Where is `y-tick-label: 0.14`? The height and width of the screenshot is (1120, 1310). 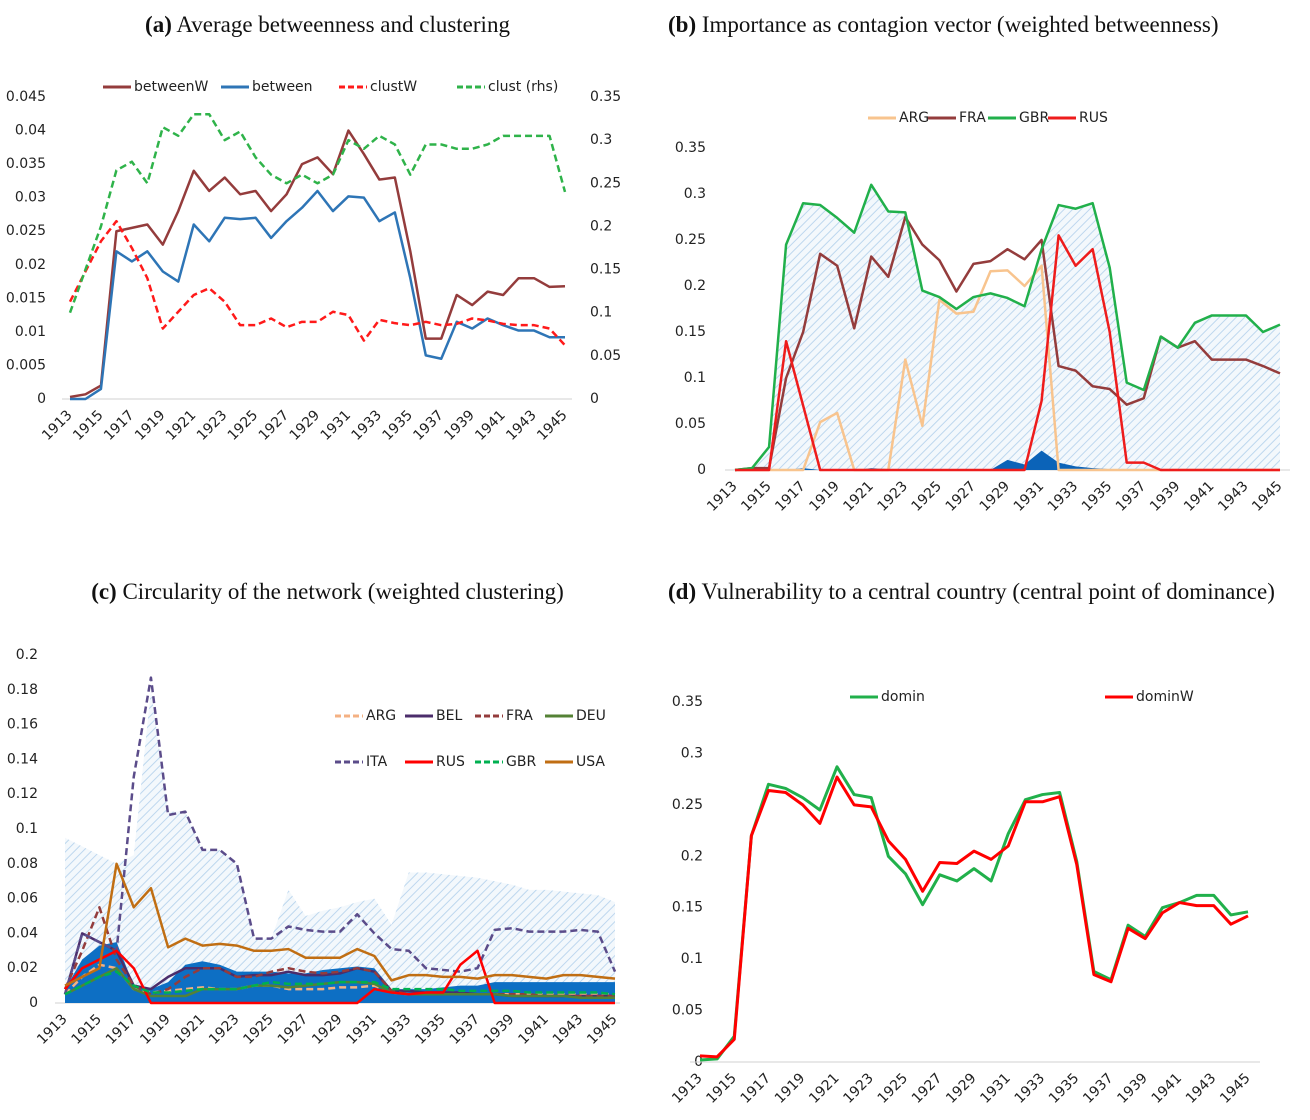 y-tick-label: 0.14 is located at coordinates (22, 759).